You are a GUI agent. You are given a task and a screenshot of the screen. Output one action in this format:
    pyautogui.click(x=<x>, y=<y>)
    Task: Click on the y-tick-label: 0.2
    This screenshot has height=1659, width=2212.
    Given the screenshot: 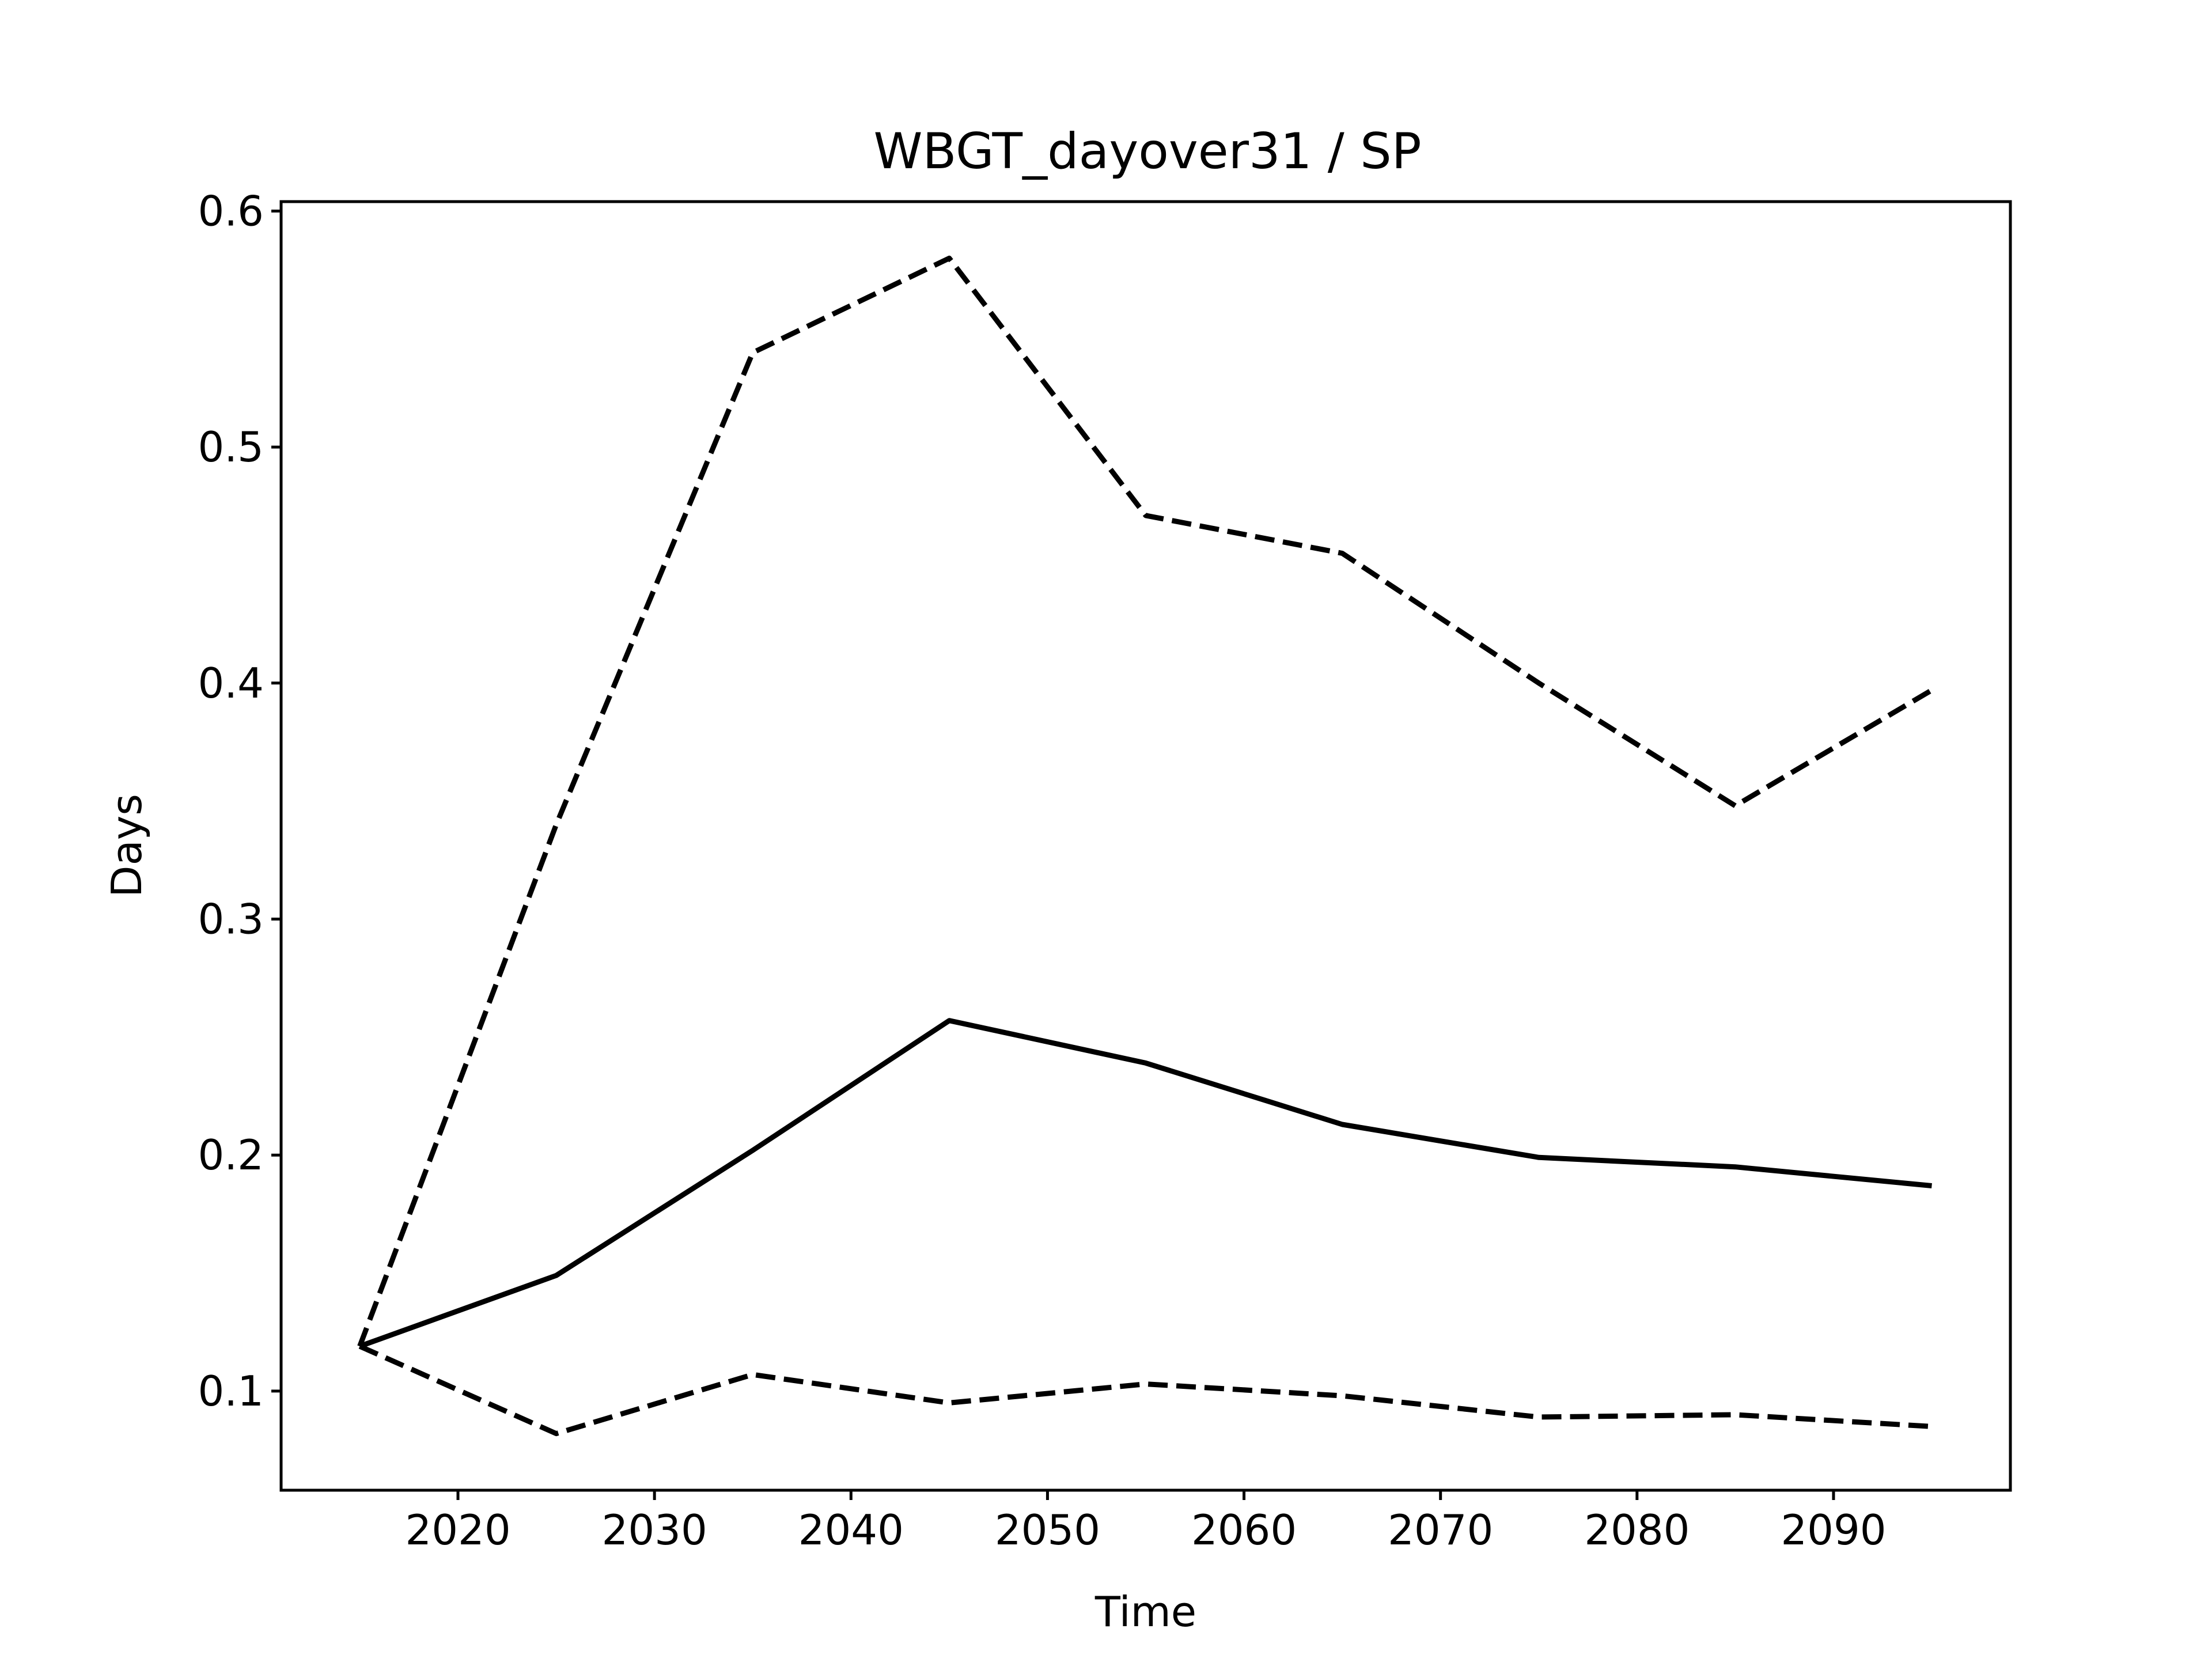 What is the action you would take?
    pyautogui.click(x=231, y=1155)
    